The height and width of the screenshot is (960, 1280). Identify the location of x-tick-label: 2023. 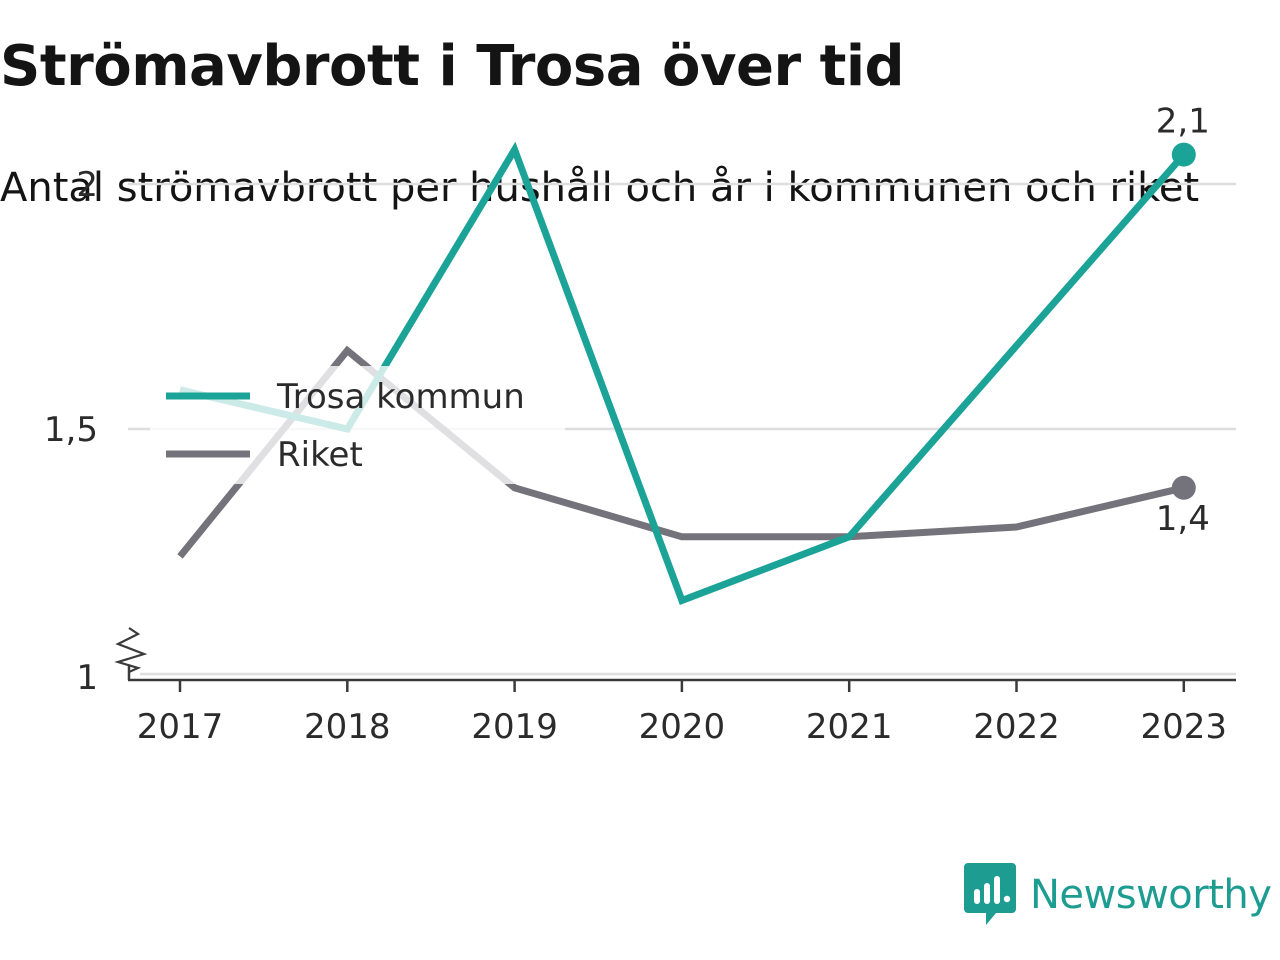
(1184, 727).